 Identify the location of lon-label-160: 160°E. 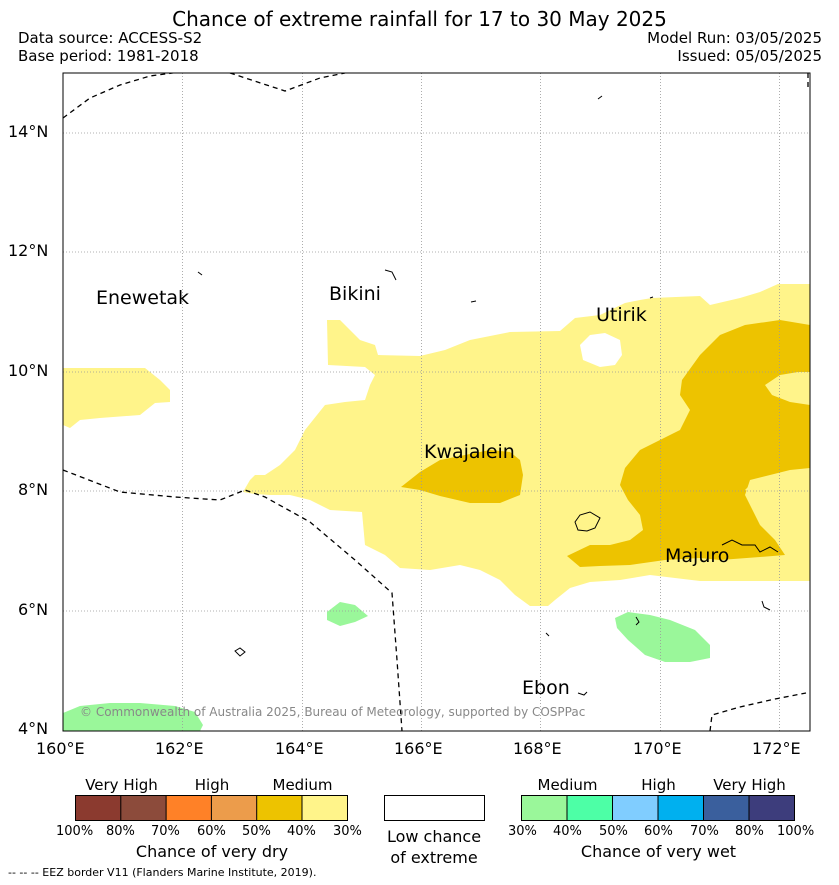
(60, 748).